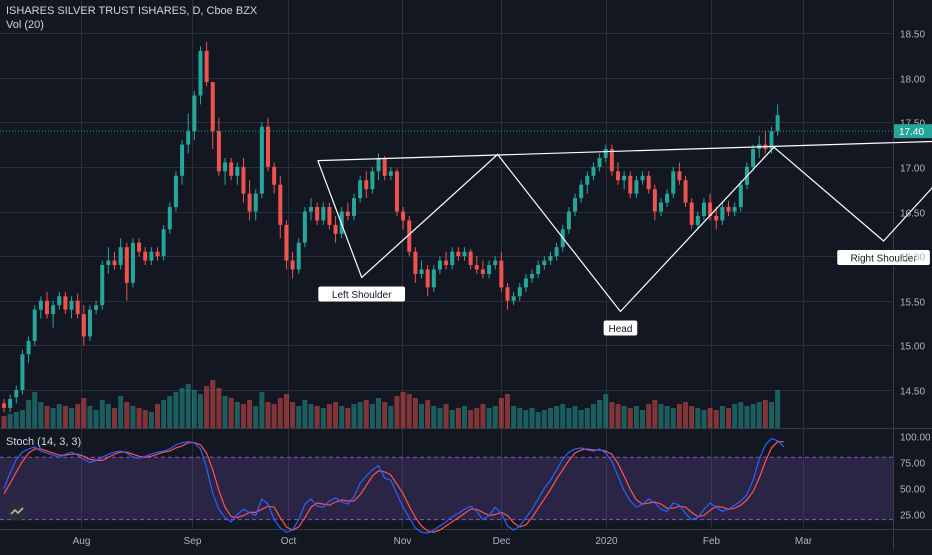 The width and height of the screenshot is (932, 555). I want to click on volume-indicator-label: Vol (20), so click(25, 25).